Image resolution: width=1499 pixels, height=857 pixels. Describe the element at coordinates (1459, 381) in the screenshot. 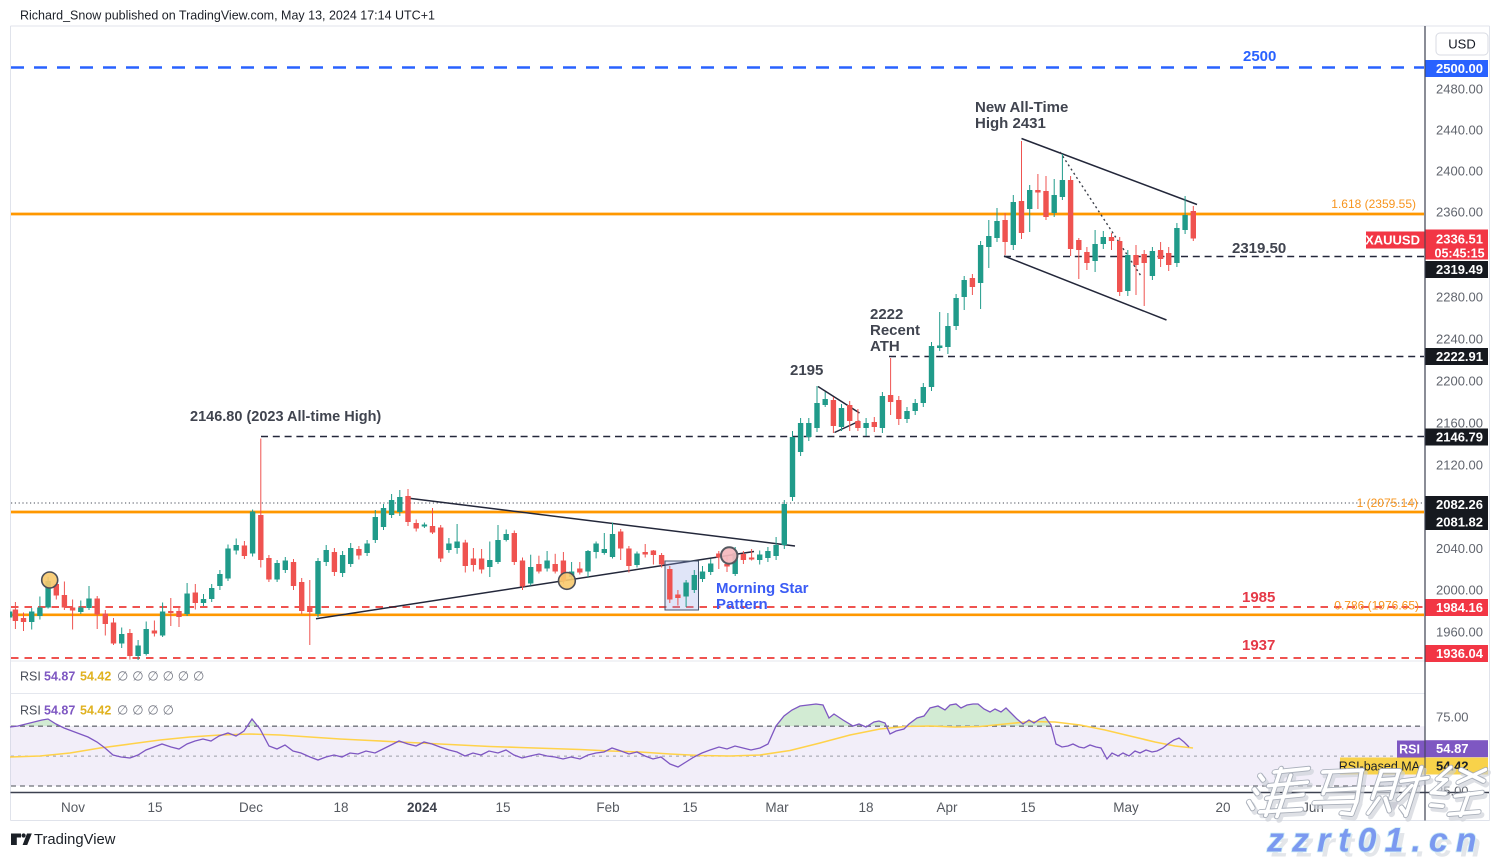

I see `svg-text: 2200.00` at that location.